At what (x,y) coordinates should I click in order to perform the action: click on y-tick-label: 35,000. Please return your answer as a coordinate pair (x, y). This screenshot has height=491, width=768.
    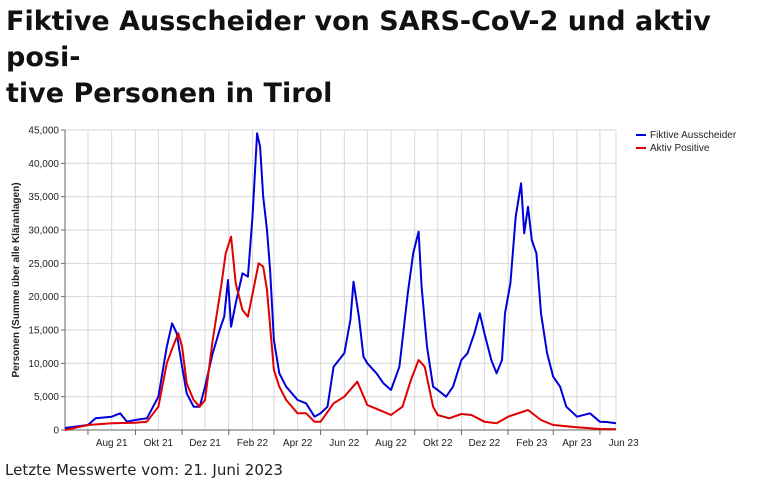
    Looking at the image, I should click on (43, 197).